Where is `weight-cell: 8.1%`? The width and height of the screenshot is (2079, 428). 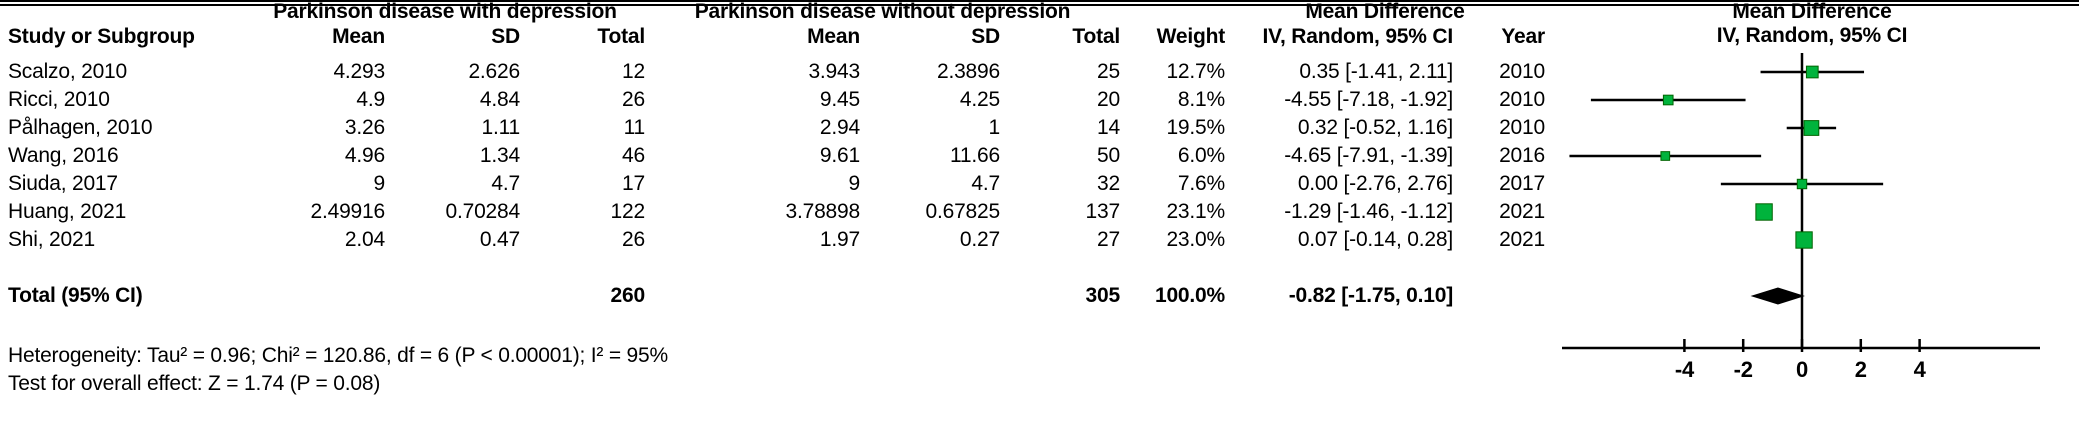 weight-cell: 8.1% is located at coordinates (1201, 99).